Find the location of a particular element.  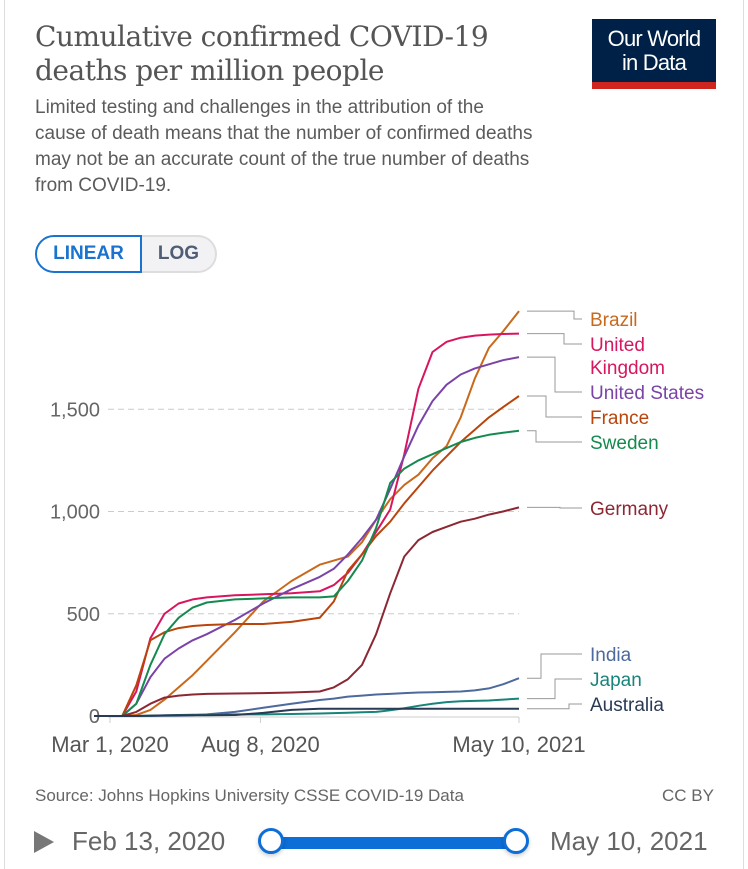

logo-line-2: in Data is located at coordinates (654, 62).